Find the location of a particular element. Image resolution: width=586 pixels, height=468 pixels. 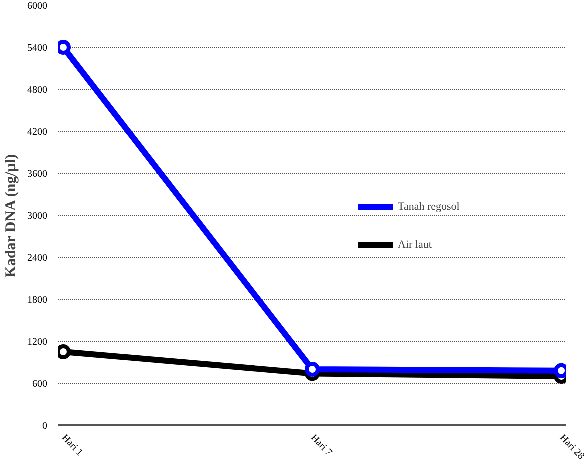

y-tick-label: 3000 is located at coordinates (38, 216).